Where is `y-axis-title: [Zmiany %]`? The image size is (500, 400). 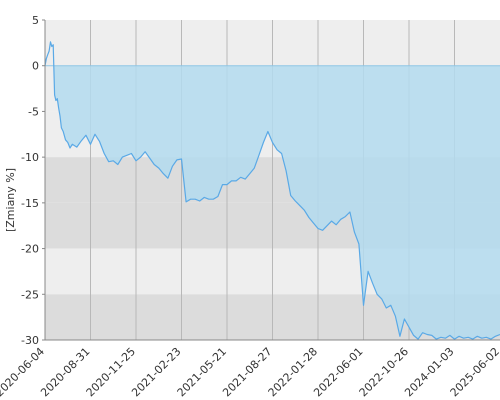 y-axis-title: [Zmiany %] is located at coordinates (10, 200).